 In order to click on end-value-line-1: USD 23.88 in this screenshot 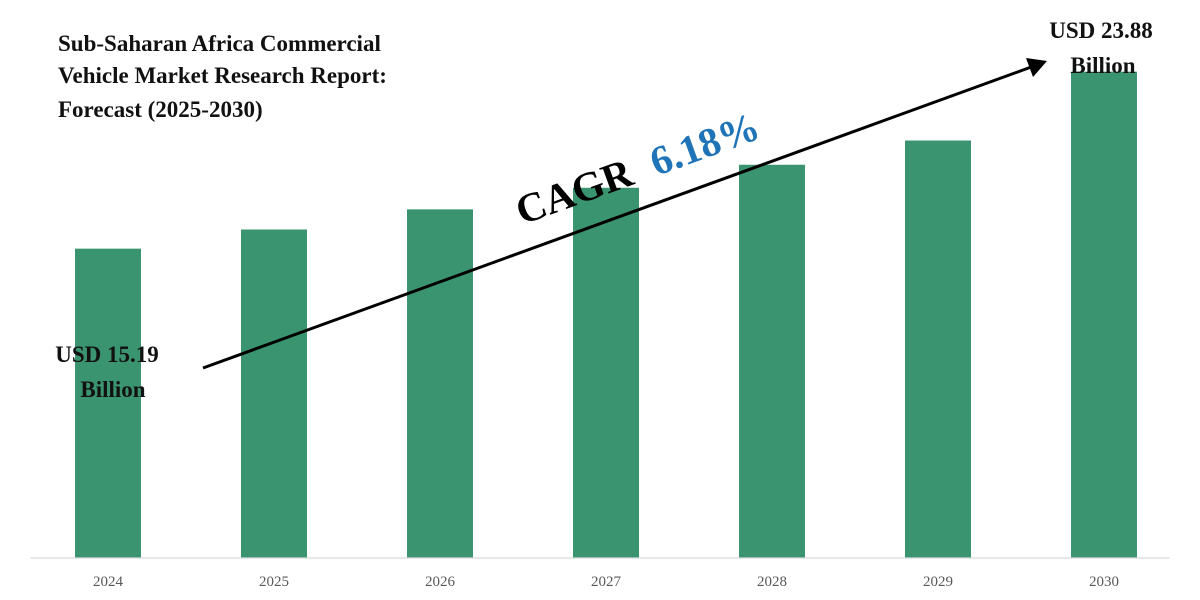, I will do `click(1101, 30)`.